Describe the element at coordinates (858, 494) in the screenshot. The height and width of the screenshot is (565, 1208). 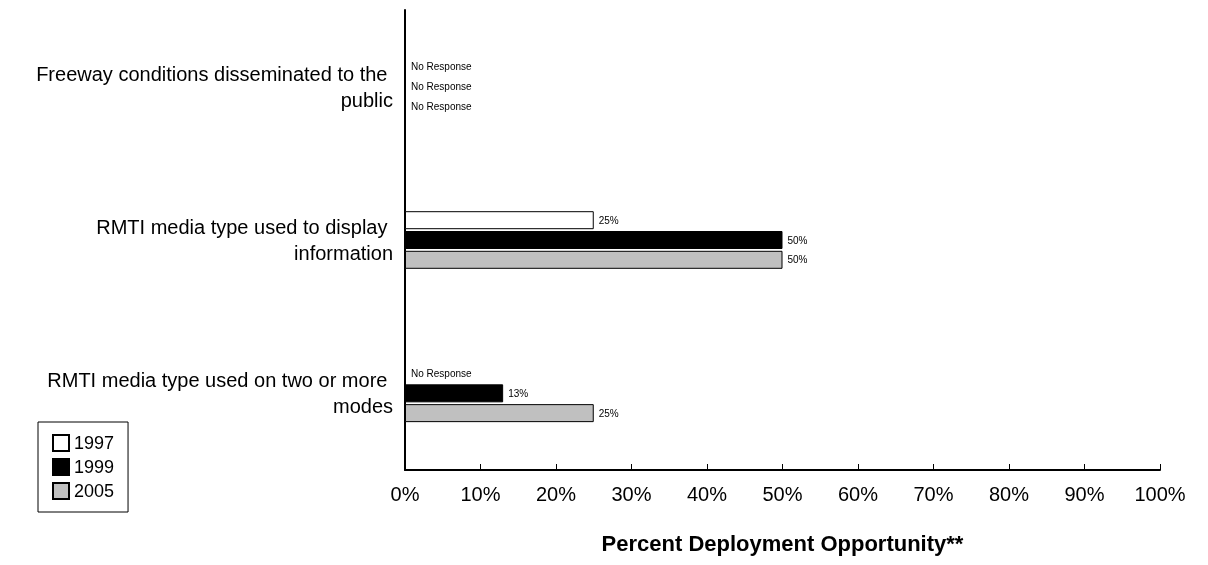
I see `x-tick-label: 60%` at that location.